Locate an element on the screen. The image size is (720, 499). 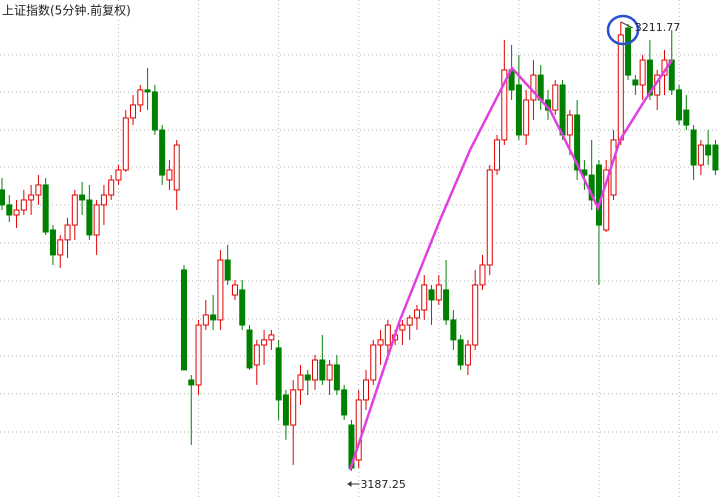
low-label: 3187.25 is located at coordinates (383, 484).